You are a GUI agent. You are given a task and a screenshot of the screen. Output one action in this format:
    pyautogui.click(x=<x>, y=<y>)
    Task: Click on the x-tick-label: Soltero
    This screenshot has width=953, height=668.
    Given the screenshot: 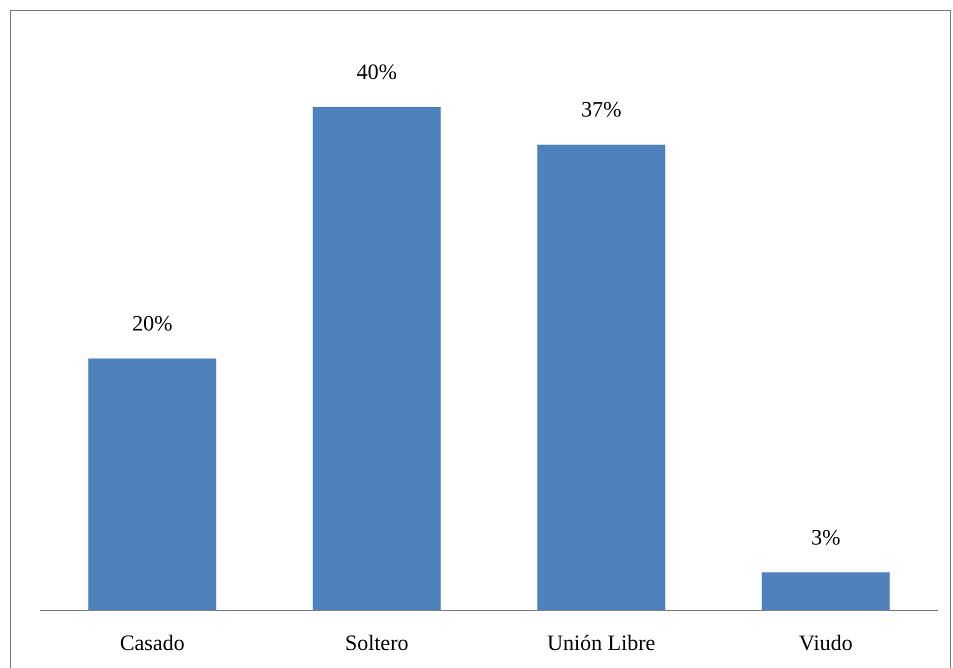 What is the action you would take?
    pyautogui.click(x=376, y=642)
    